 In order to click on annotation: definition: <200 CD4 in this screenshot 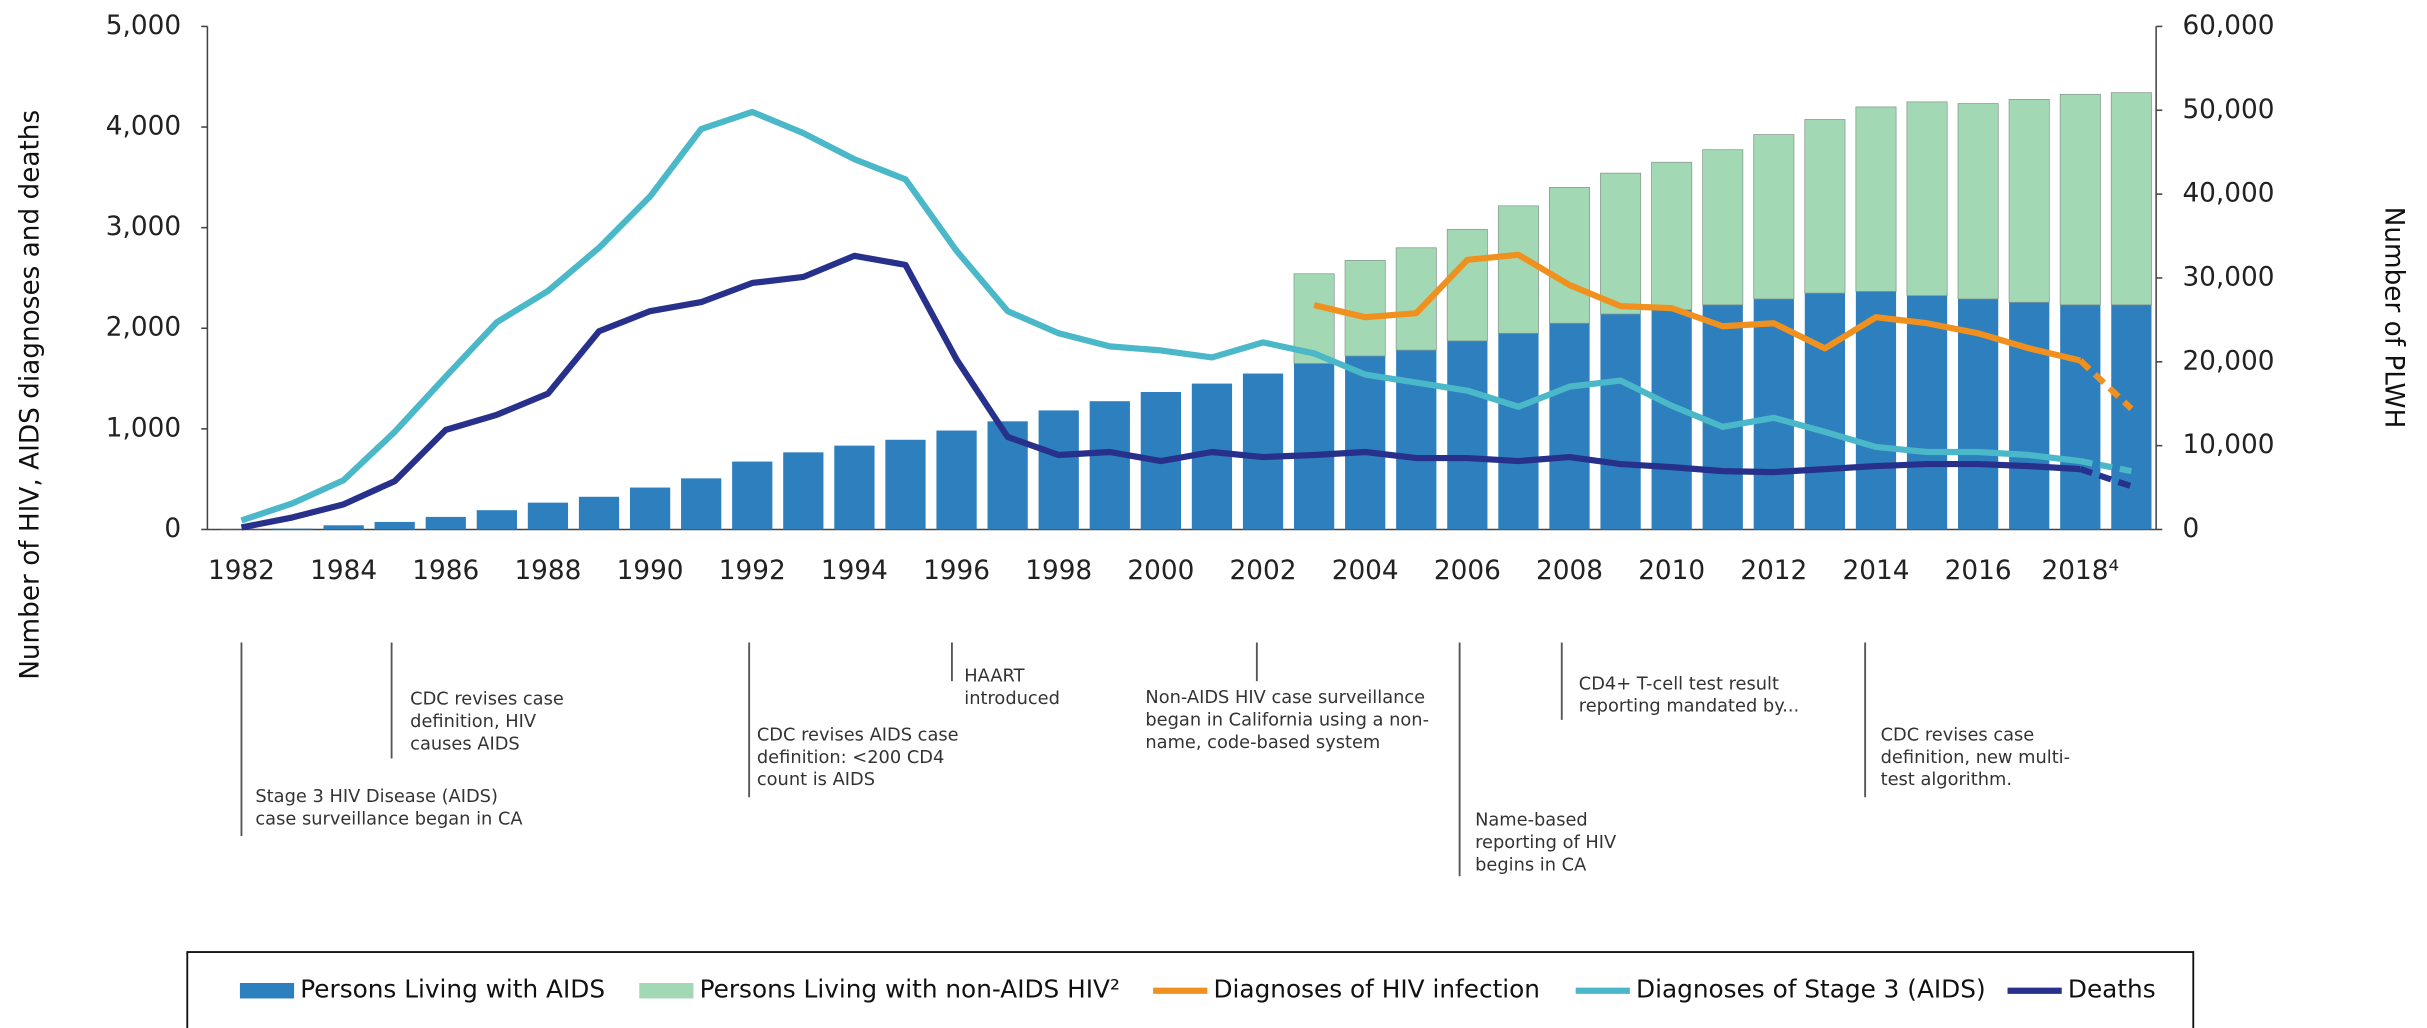, I will do `click(850, 757)`.